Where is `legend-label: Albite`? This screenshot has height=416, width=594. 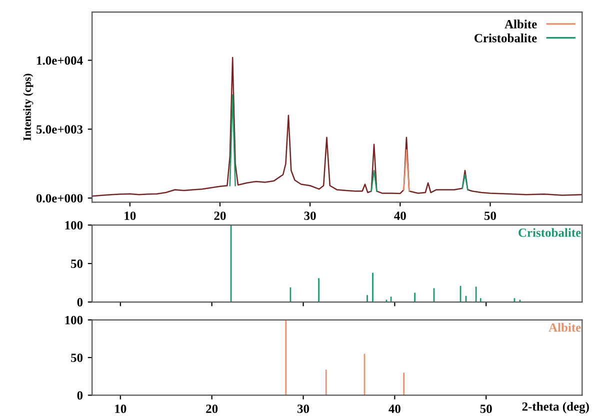
legend-label: Albite is located at coordinates (520, 24).